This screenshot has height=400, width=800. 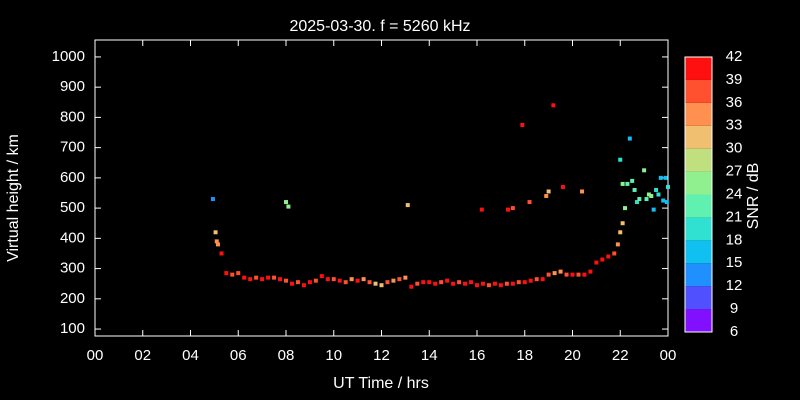 I want to click on colorbar-tick-label: 18, so click(x=734, y=239).